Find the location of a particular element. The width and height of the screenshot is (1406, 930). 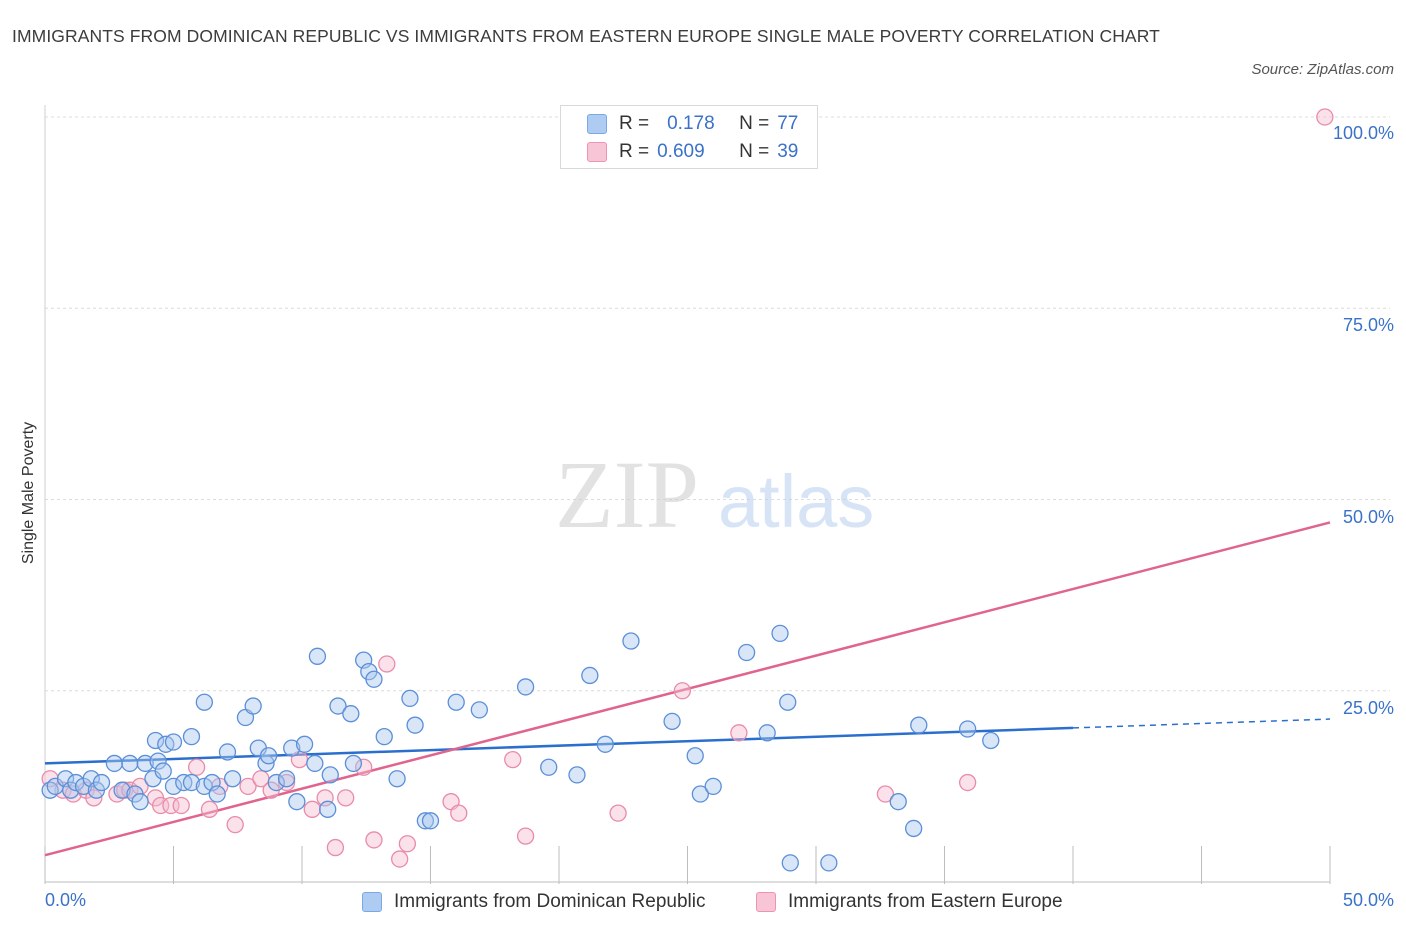

x-tick-label: 0.0% is located at coordinates (66, 900).